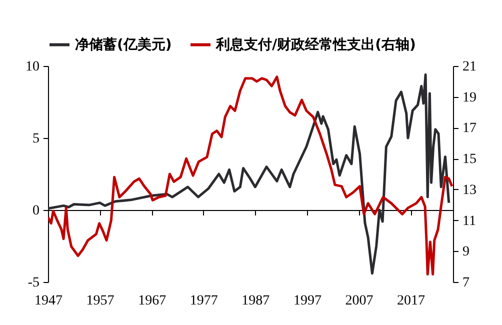 The image size is (502, 325). What do you see at coordinates (466, 283) in the screenshot?
I see `y2-tick-label: 7` at bounding box center [466, 283].